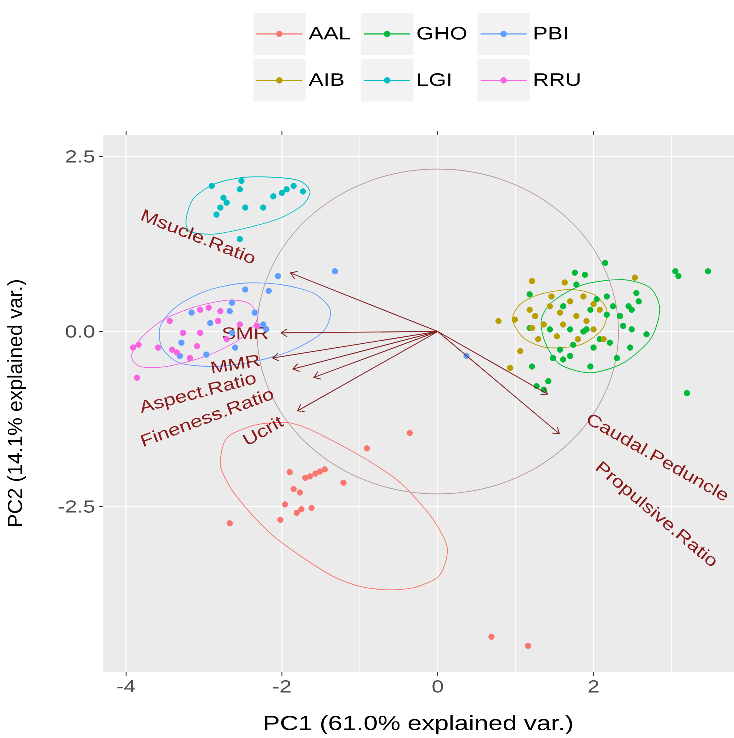 Image resolution: width=734 pixels, height=738 pixels. What do you see at coordinates (593, 686) in the screenshot?
I see `x-tick-label: 2` at bounding box center [593, 686].